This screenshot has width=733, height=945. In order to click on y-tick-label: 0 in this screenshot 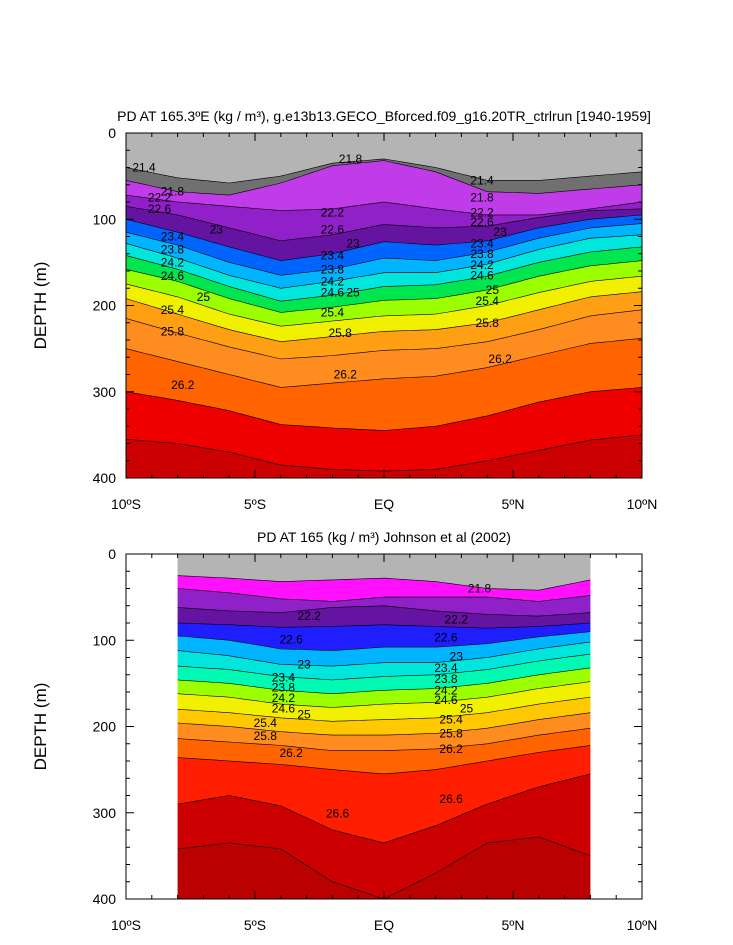, I will do `click(112, 133)`.